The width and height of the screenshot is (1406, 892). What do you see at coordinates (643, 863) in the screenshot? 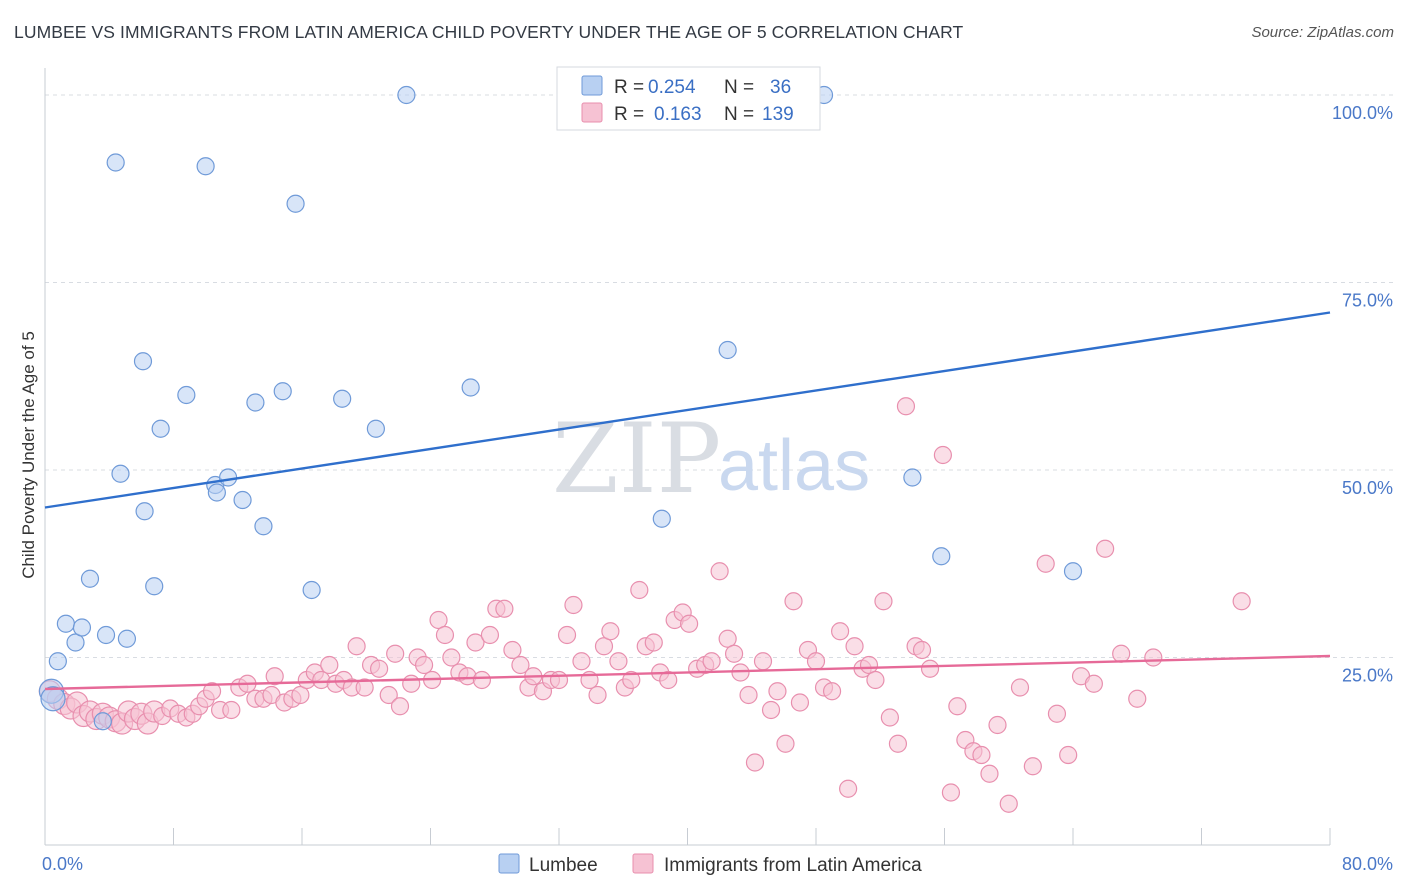
I see `bottom-legend-swatch-immigrants` at bounding box center [643, 863].